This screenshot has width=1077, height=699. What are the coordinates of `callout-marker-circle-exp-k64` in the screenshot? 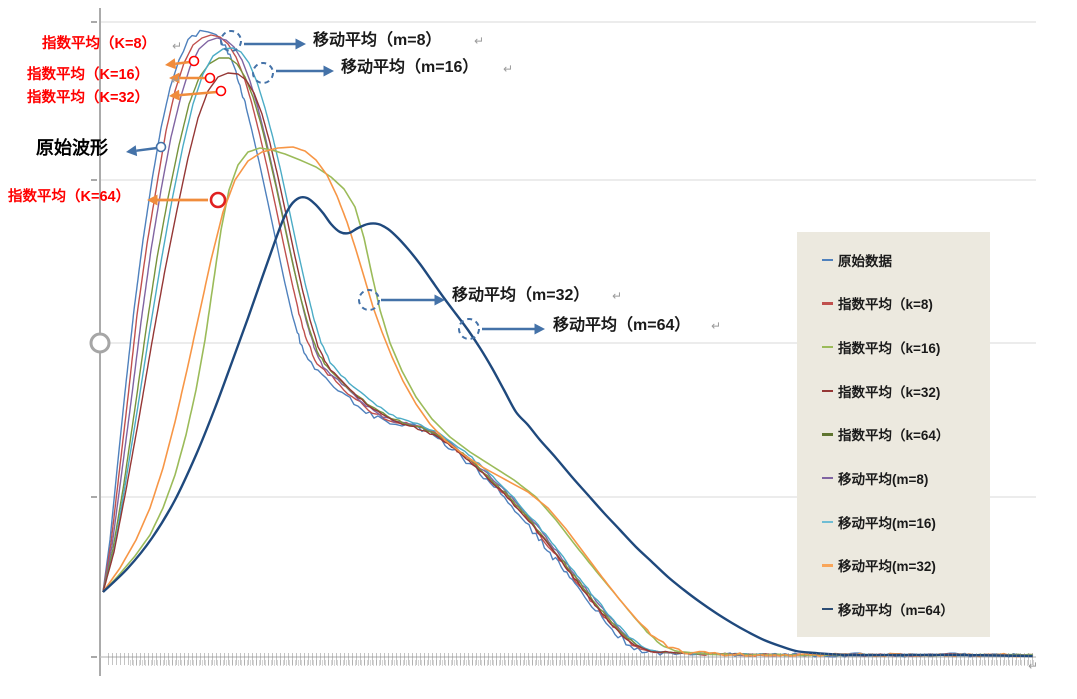 It's located at (218, 200).